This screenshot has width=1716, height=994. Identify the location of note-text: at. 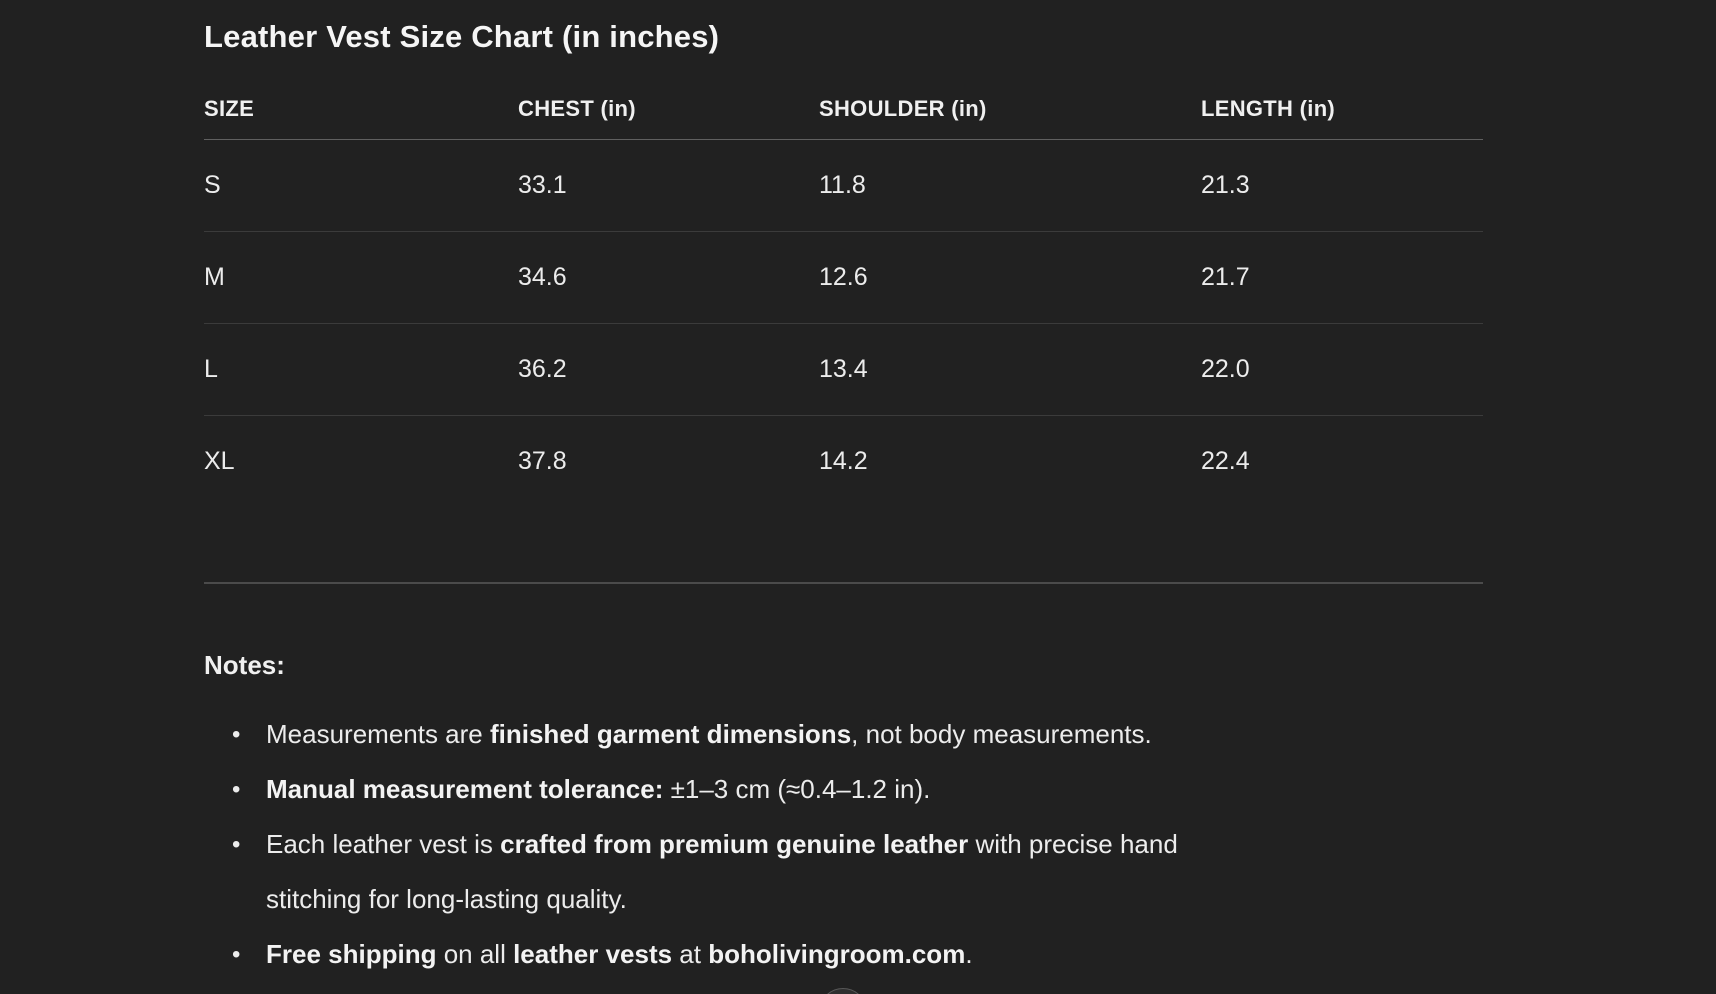
(690, 954).